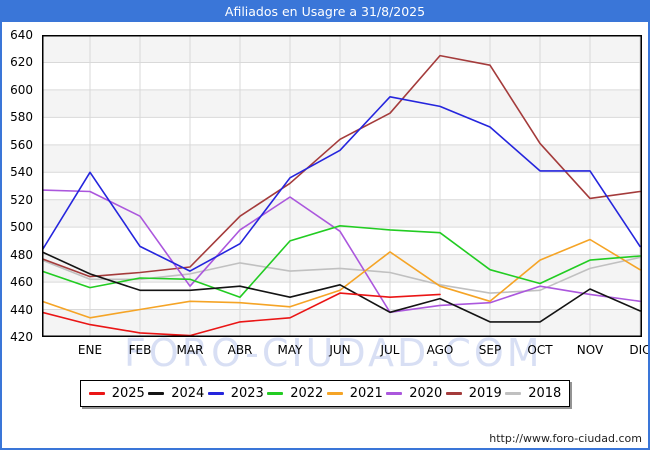 This screenshot has height=450, width=650. Describe the element at coordinates (156, 393) in the screenshot. I see `legend-swatch-2024` at that location.